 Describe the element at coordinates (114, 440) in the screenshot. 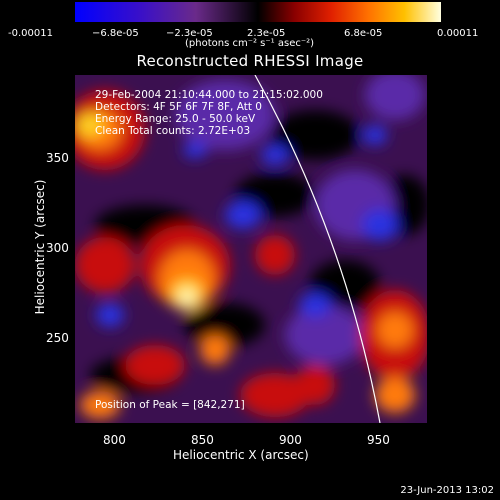

I see `x-tick: 800` at that location.